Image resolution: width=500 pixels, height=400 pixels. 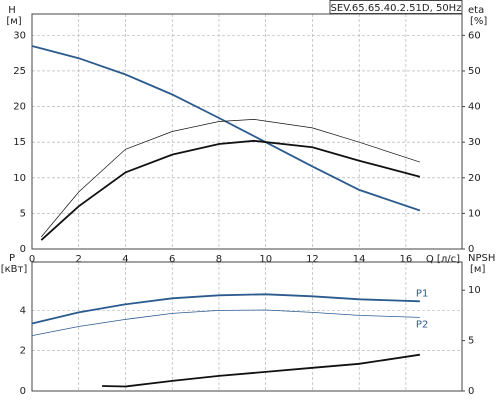 What do you see at coordinates (19, 142) in the screenshot?
I see `y-tick-label: 15` at bounding box center [19, 142].